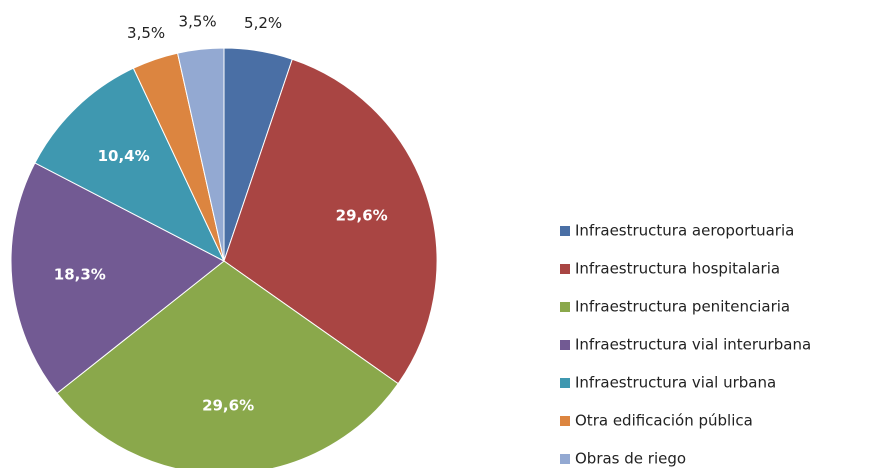  What do you see at coordinates (664, 421) in the screenshot?
I see `legend-label: Otra edificación pública` at bounding box center [664, 421].